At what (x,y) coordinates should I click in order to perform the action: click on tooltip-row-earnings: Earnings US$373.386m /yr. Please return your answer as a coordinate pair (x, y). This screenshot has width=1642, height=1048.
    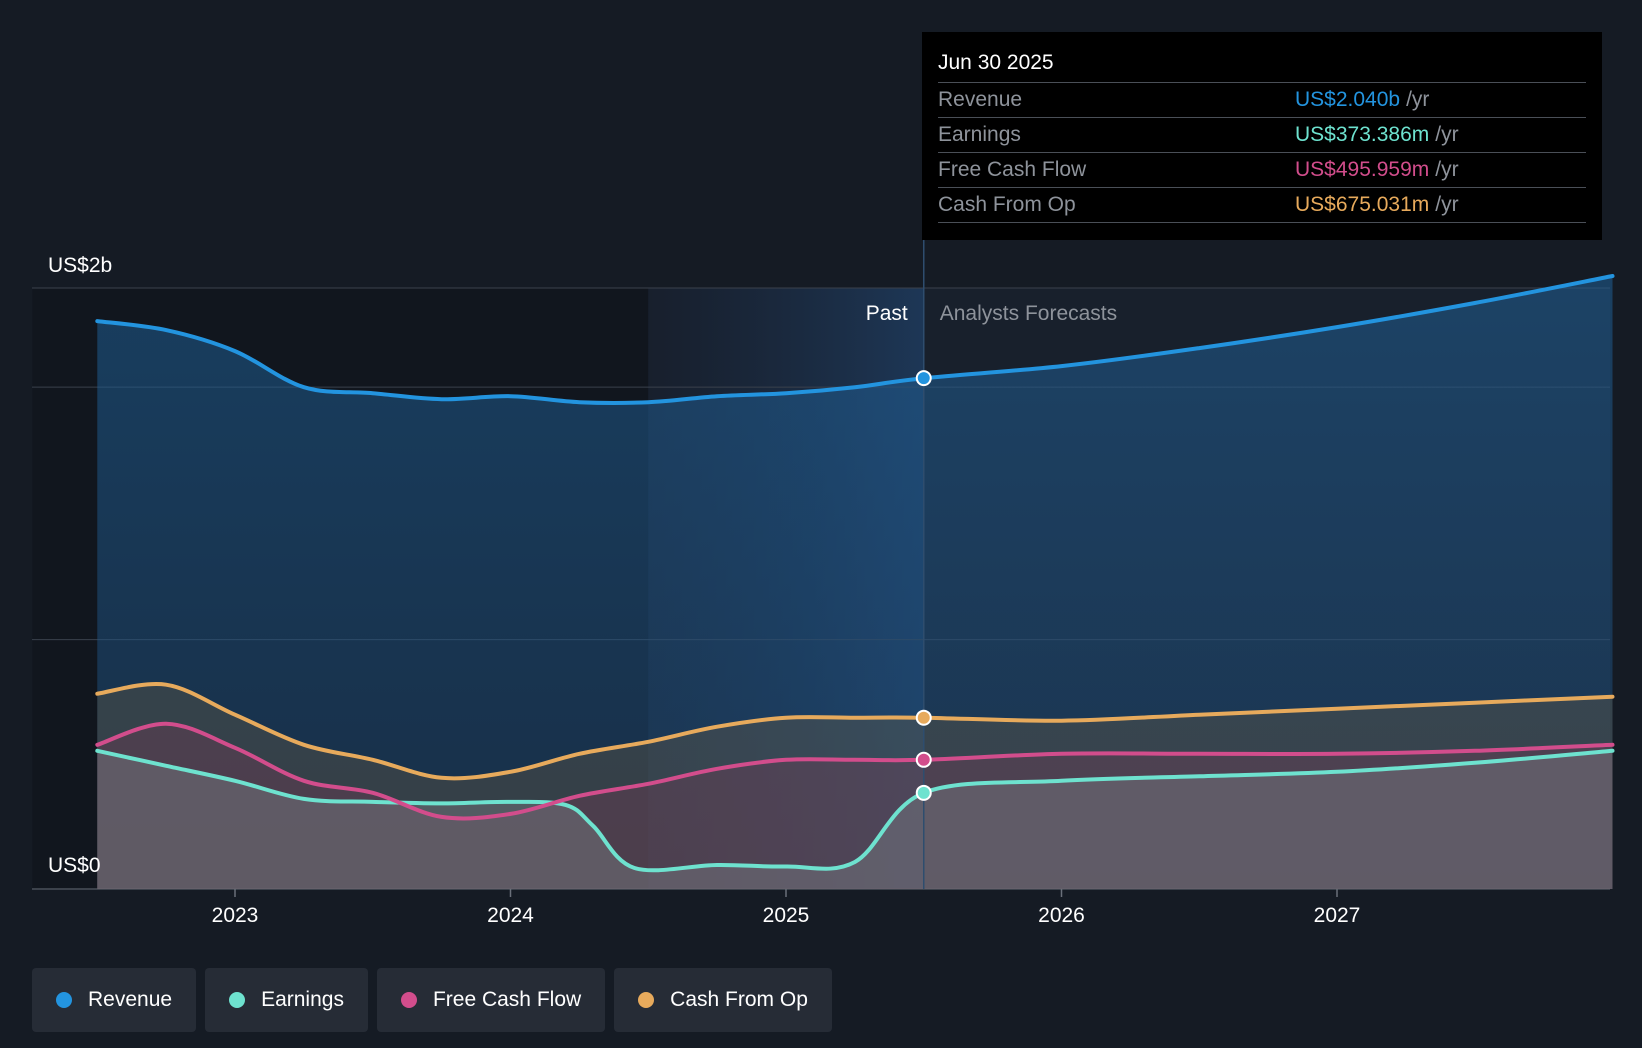
    Looking at the image, I should click on (1262, 135).